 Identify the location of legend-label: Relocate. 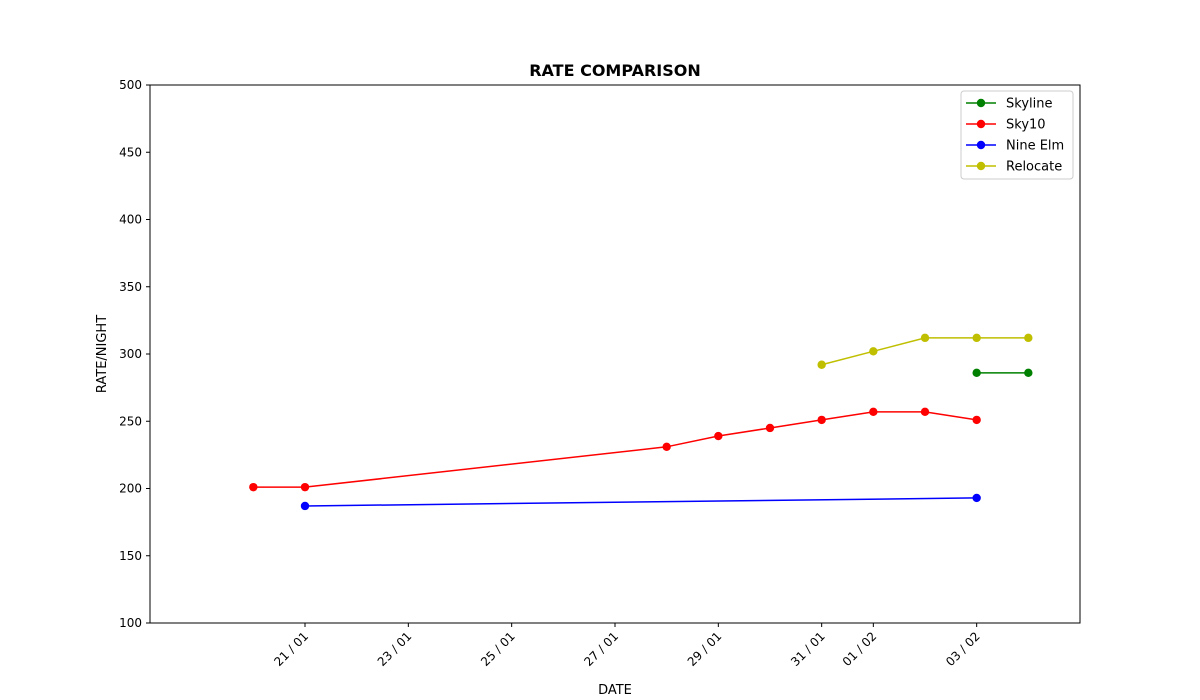
(1034, 167).